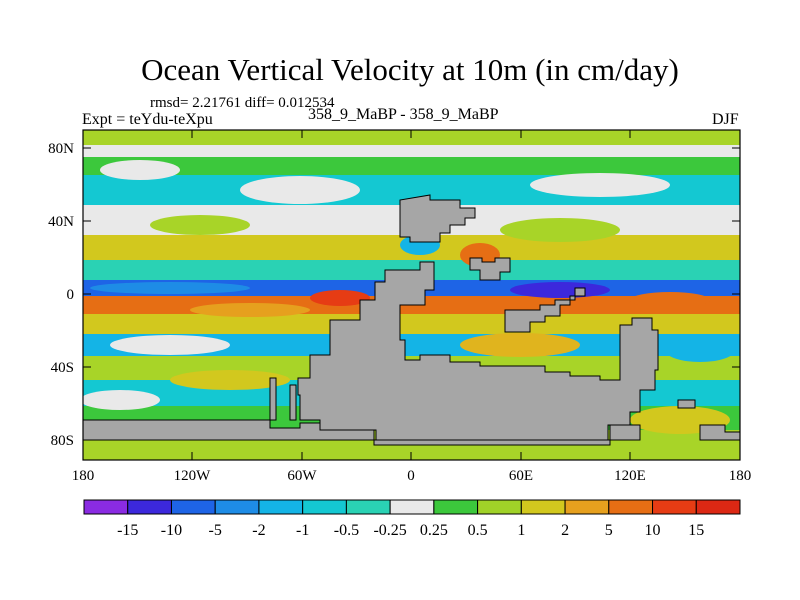 This screenshot has width=800, height=600. Describe the element at coordinates (302, 530) in the screenshot. I see `colorbar-label: -1` at that location.